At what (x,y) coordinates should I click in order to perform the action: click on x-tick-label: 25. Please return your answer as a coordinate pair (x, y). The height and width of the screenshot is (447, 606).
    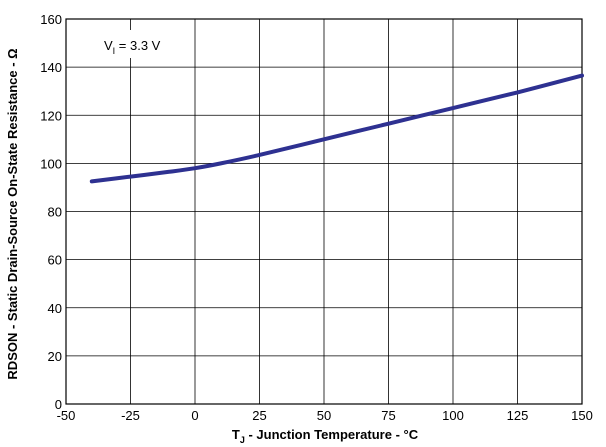
    Looking at the image, I should click on (259, 415).